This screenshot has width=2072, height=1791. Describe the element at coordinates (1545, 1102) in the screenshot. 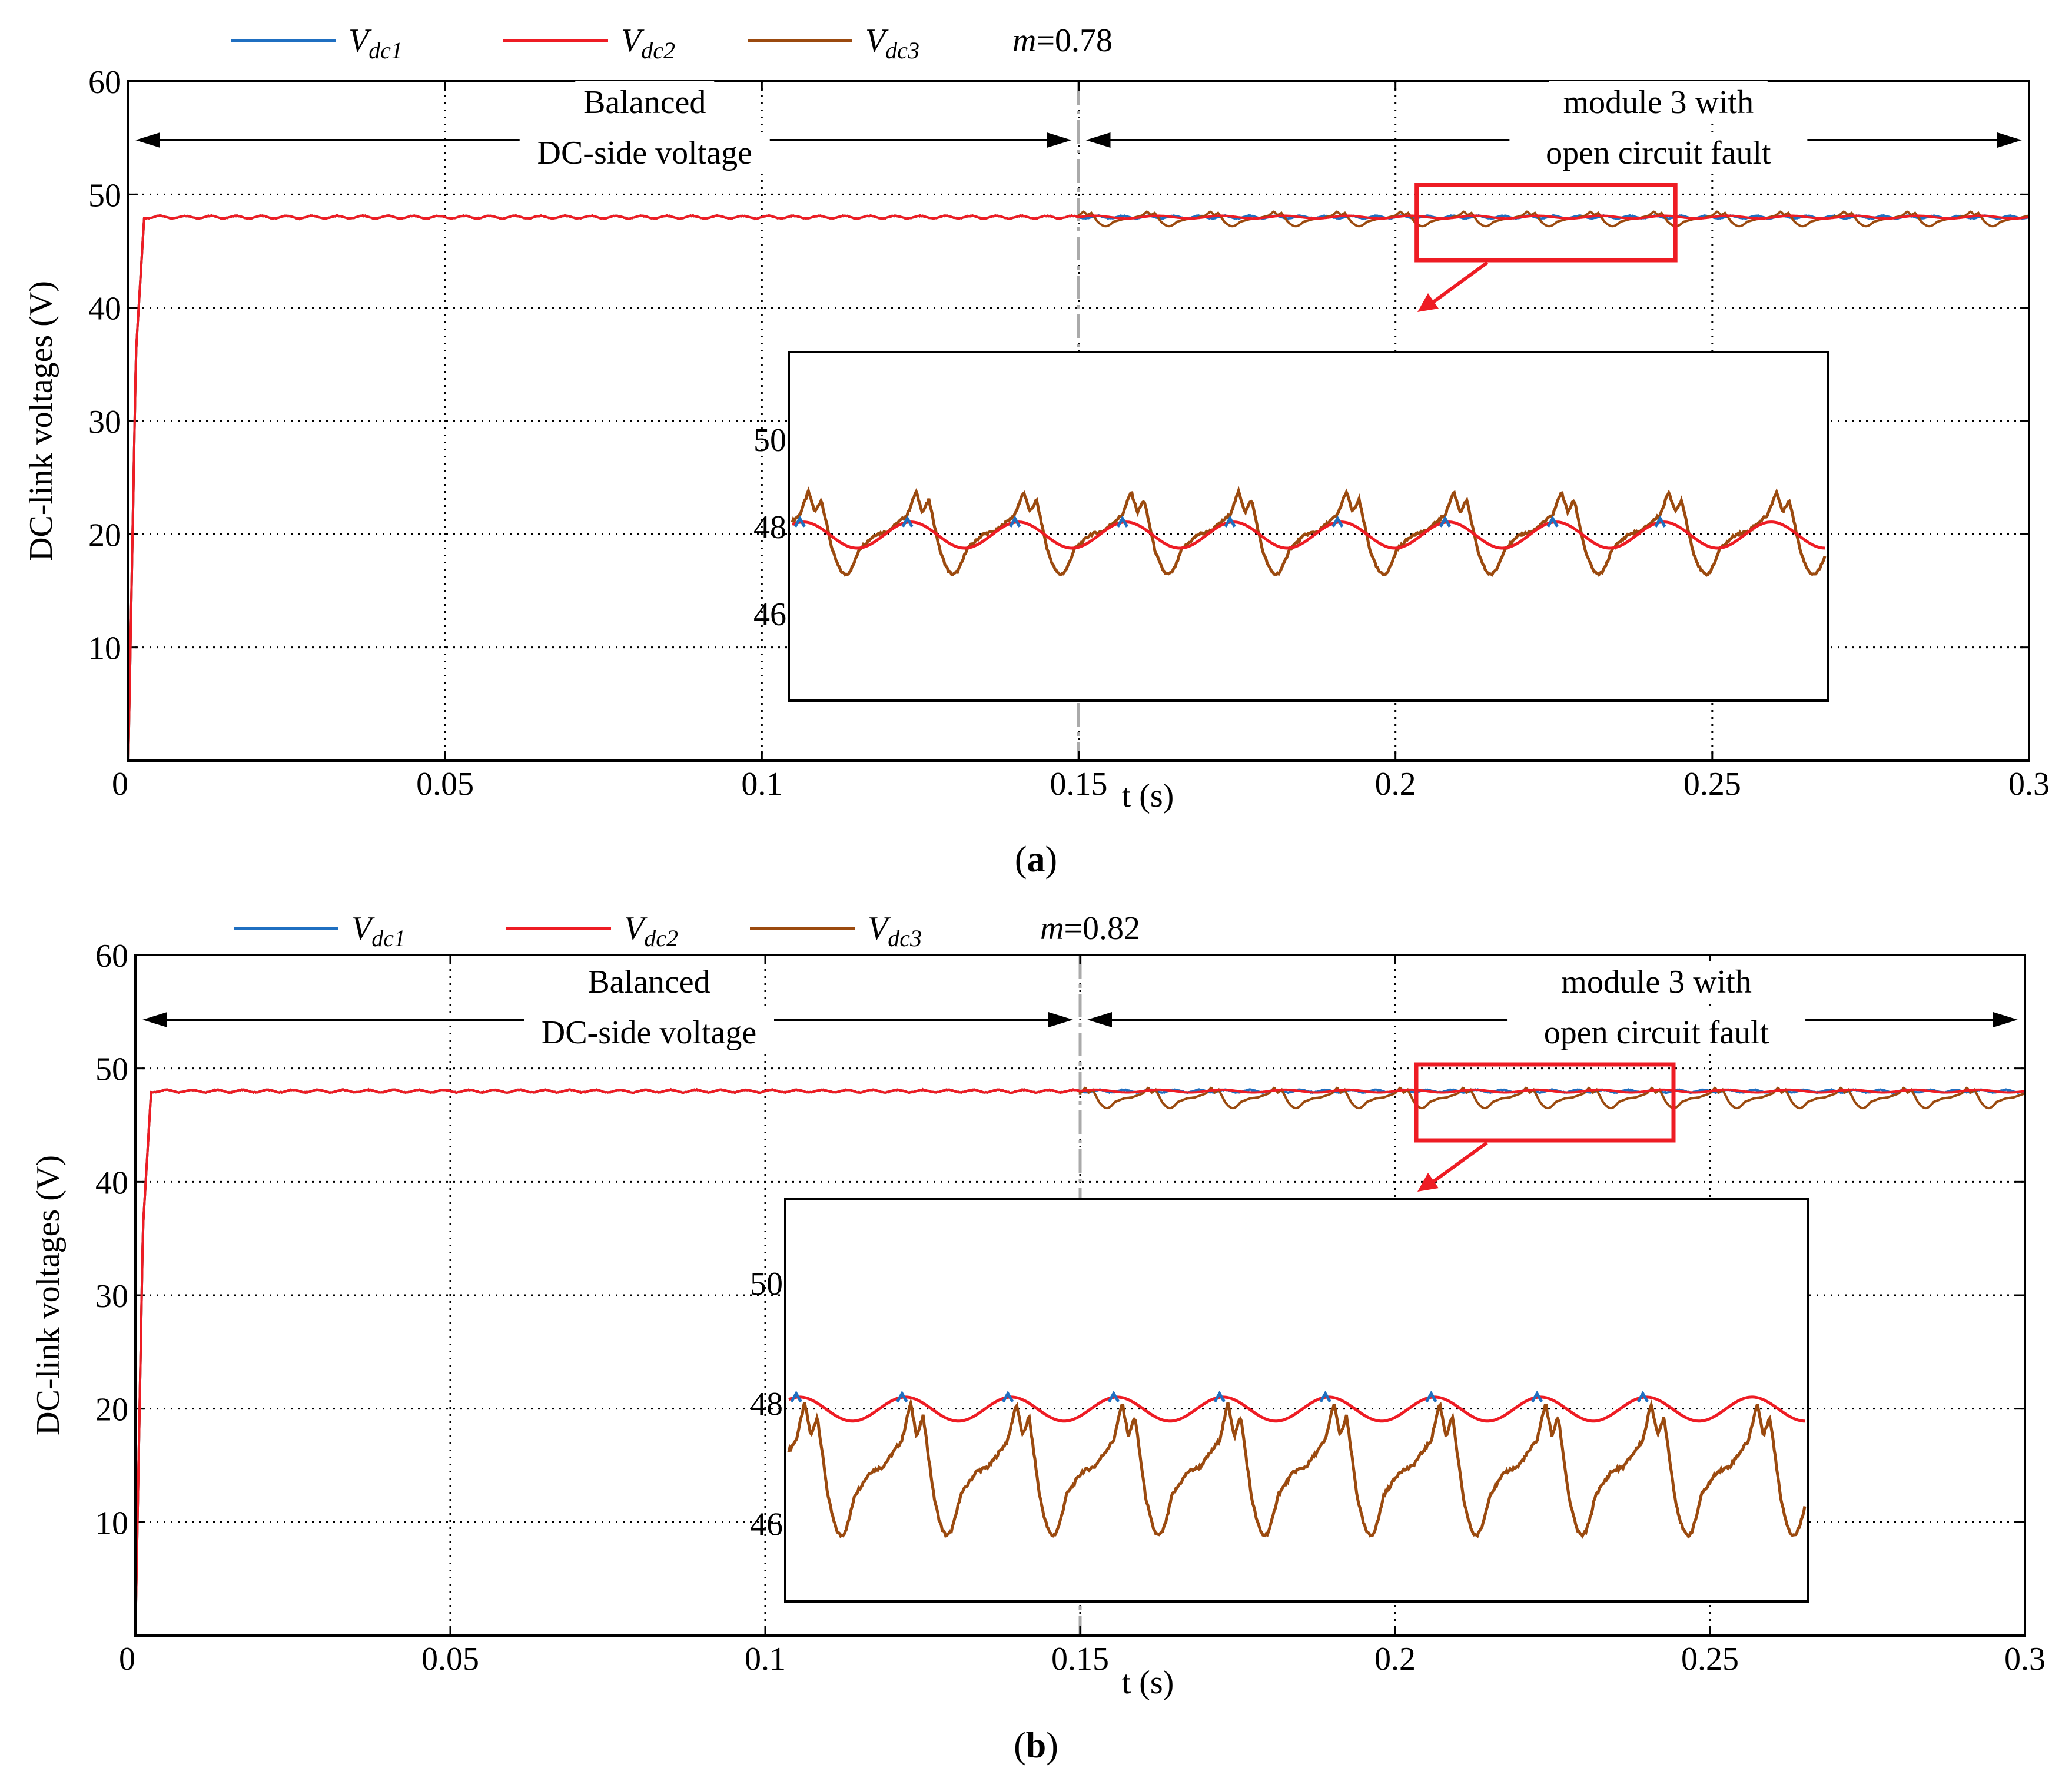

I see `zoom-box` at that location.